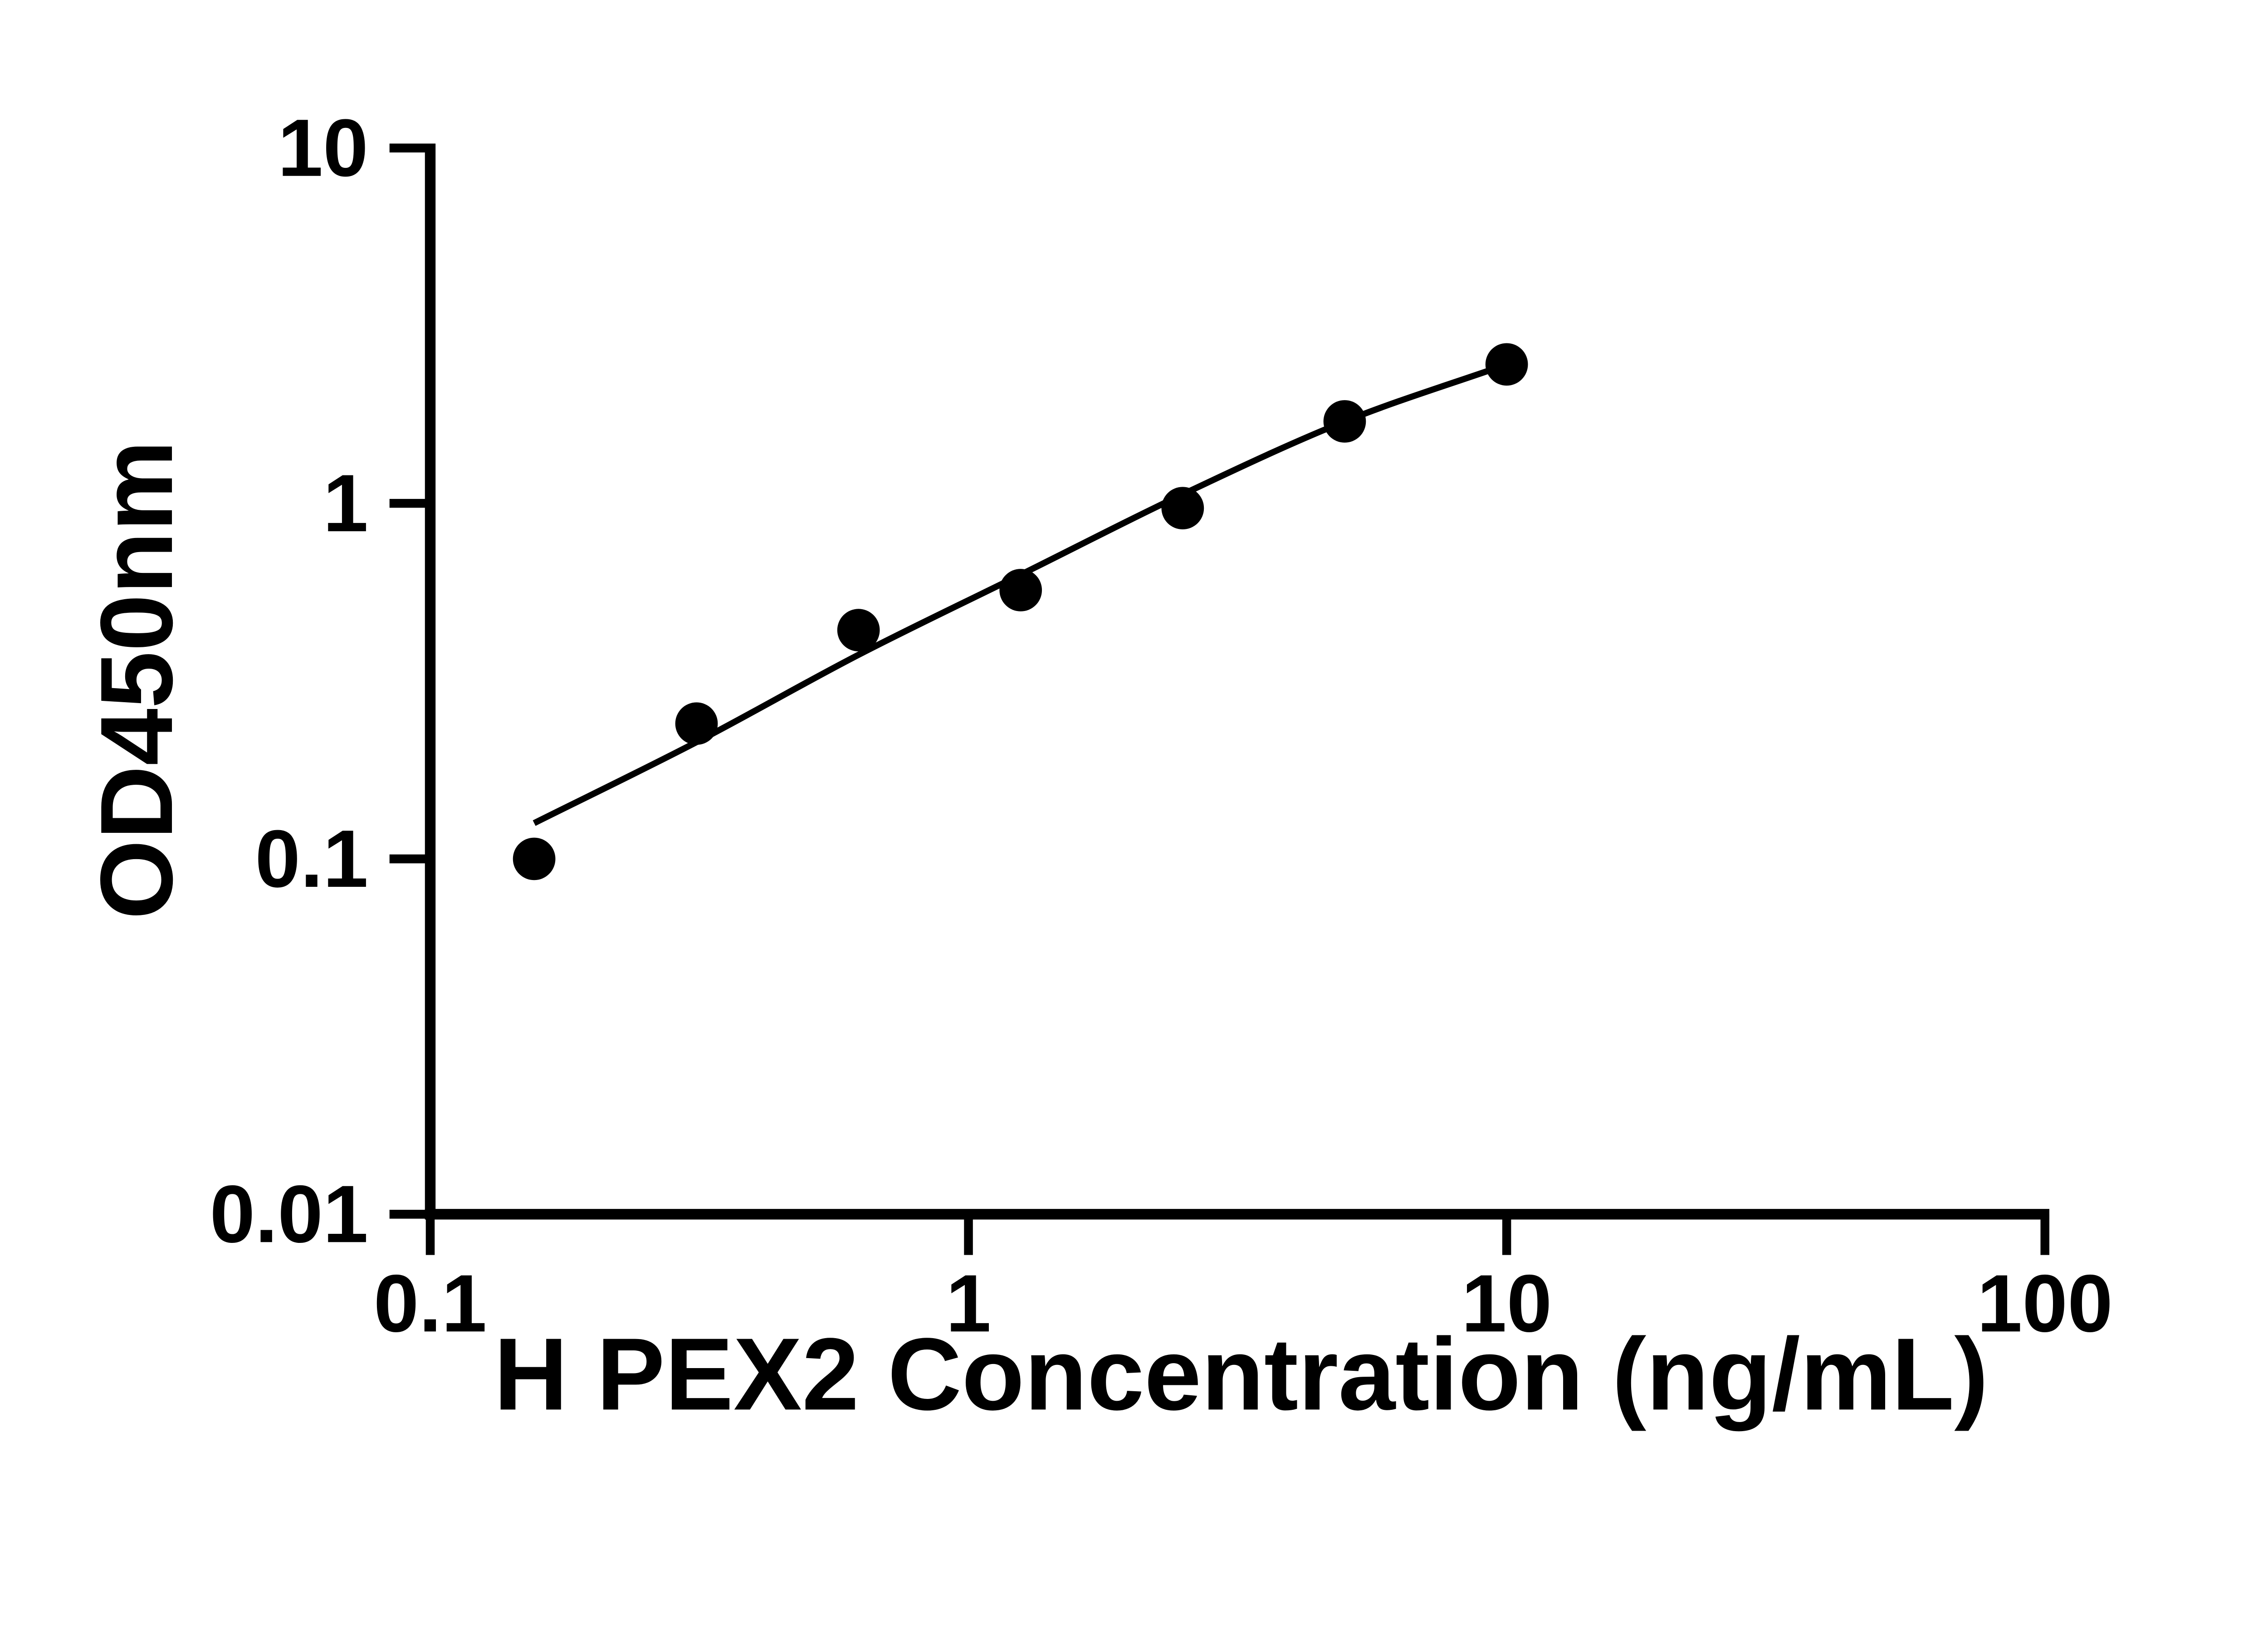 This screenshot has width=2268, height=1633. I want to click on y-tick-label-1: 1, so click(346, 503).